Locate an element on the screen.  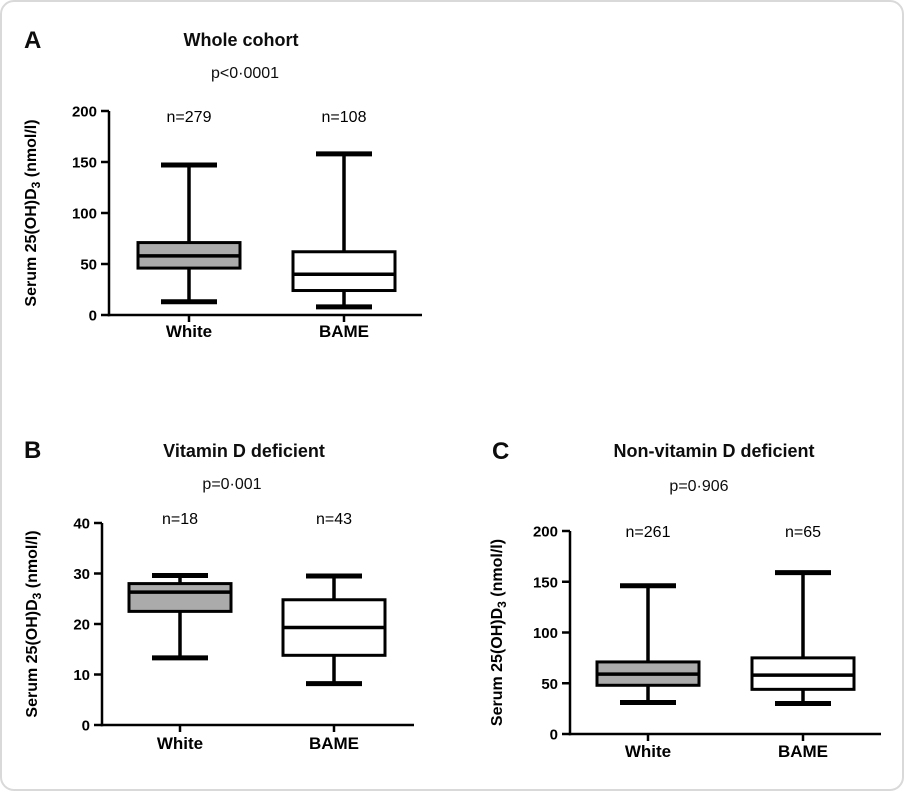
panel-a-letter: A is located at coordinates (33, 40).